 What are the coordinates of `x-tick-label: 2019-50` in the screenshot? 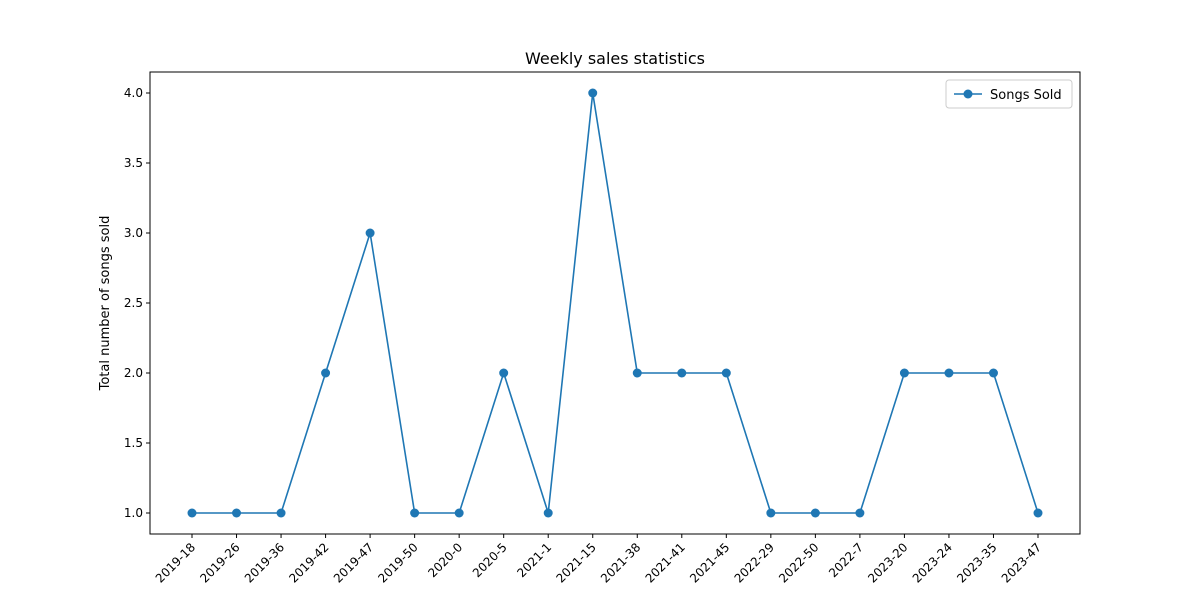 It's located at (397, 562).